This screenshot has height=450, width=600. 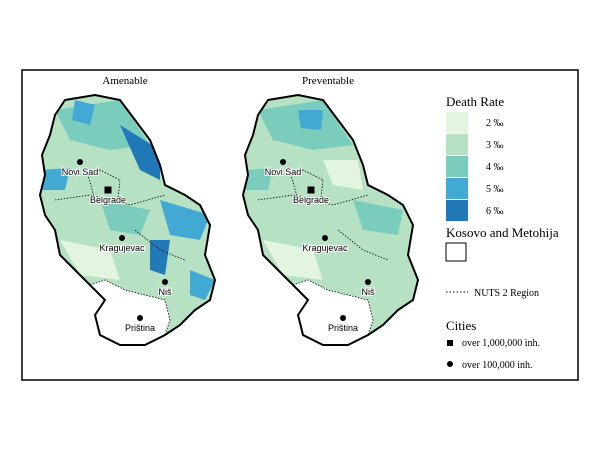 What do you see at coordinates (495, 123) in the screenshot?
I see `legend-label: 2 ‰` at bounding box center [495, 123].